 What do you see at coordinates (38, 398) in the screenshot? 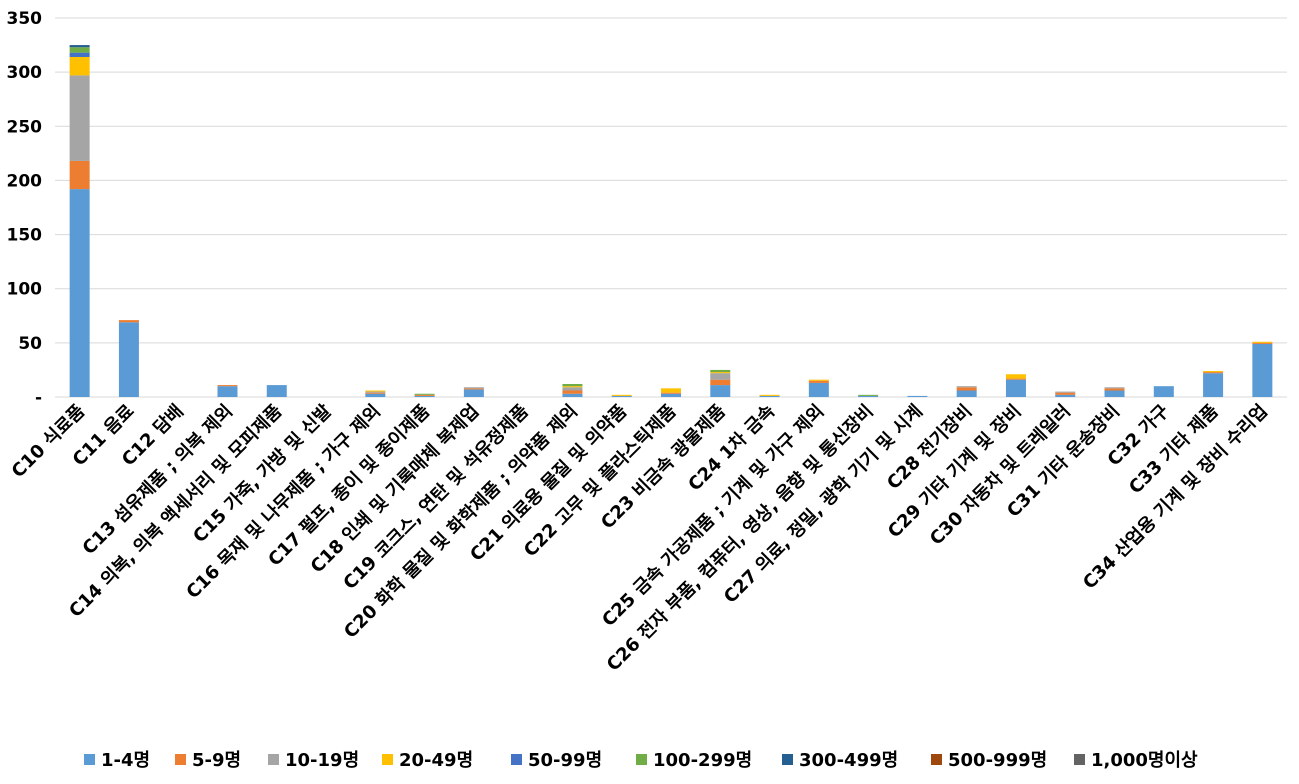
I see `y-tick-label: -` at bounding box center [38, 398].